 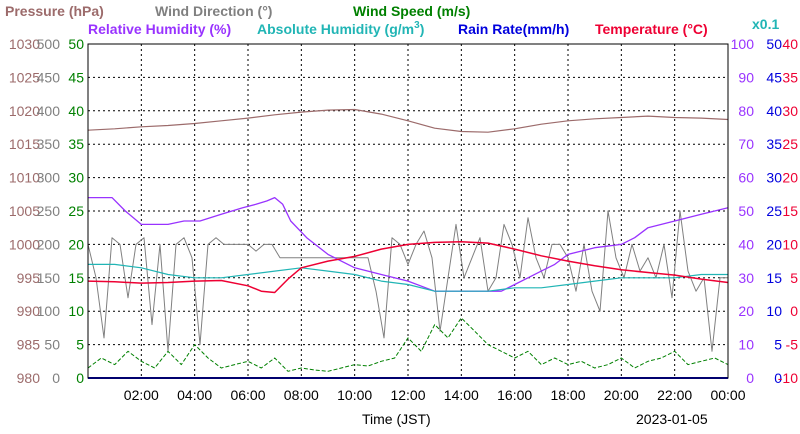 I want to click on pressure-tick: 1015, so click(x=24, y=144).